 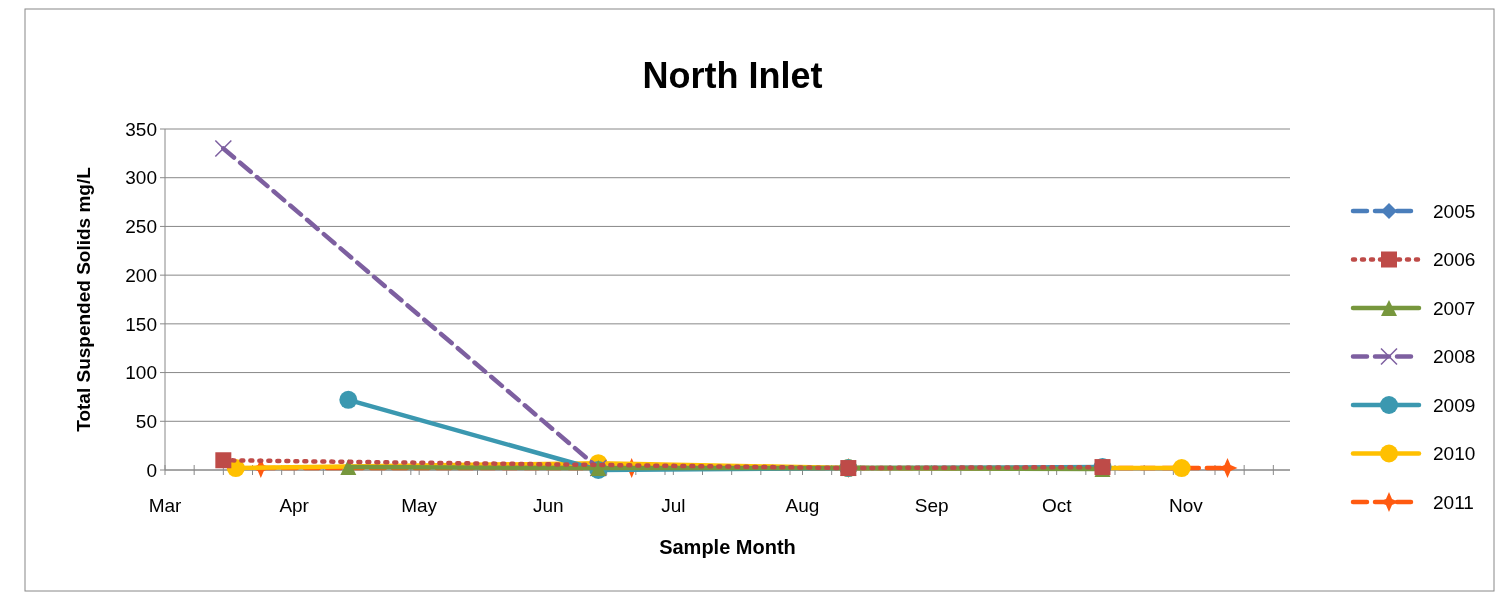 What do you see at coordinates (1057, 505) in the screenshot?
I see `x-tick-label: Oct` at bounding box center [1057, 505].